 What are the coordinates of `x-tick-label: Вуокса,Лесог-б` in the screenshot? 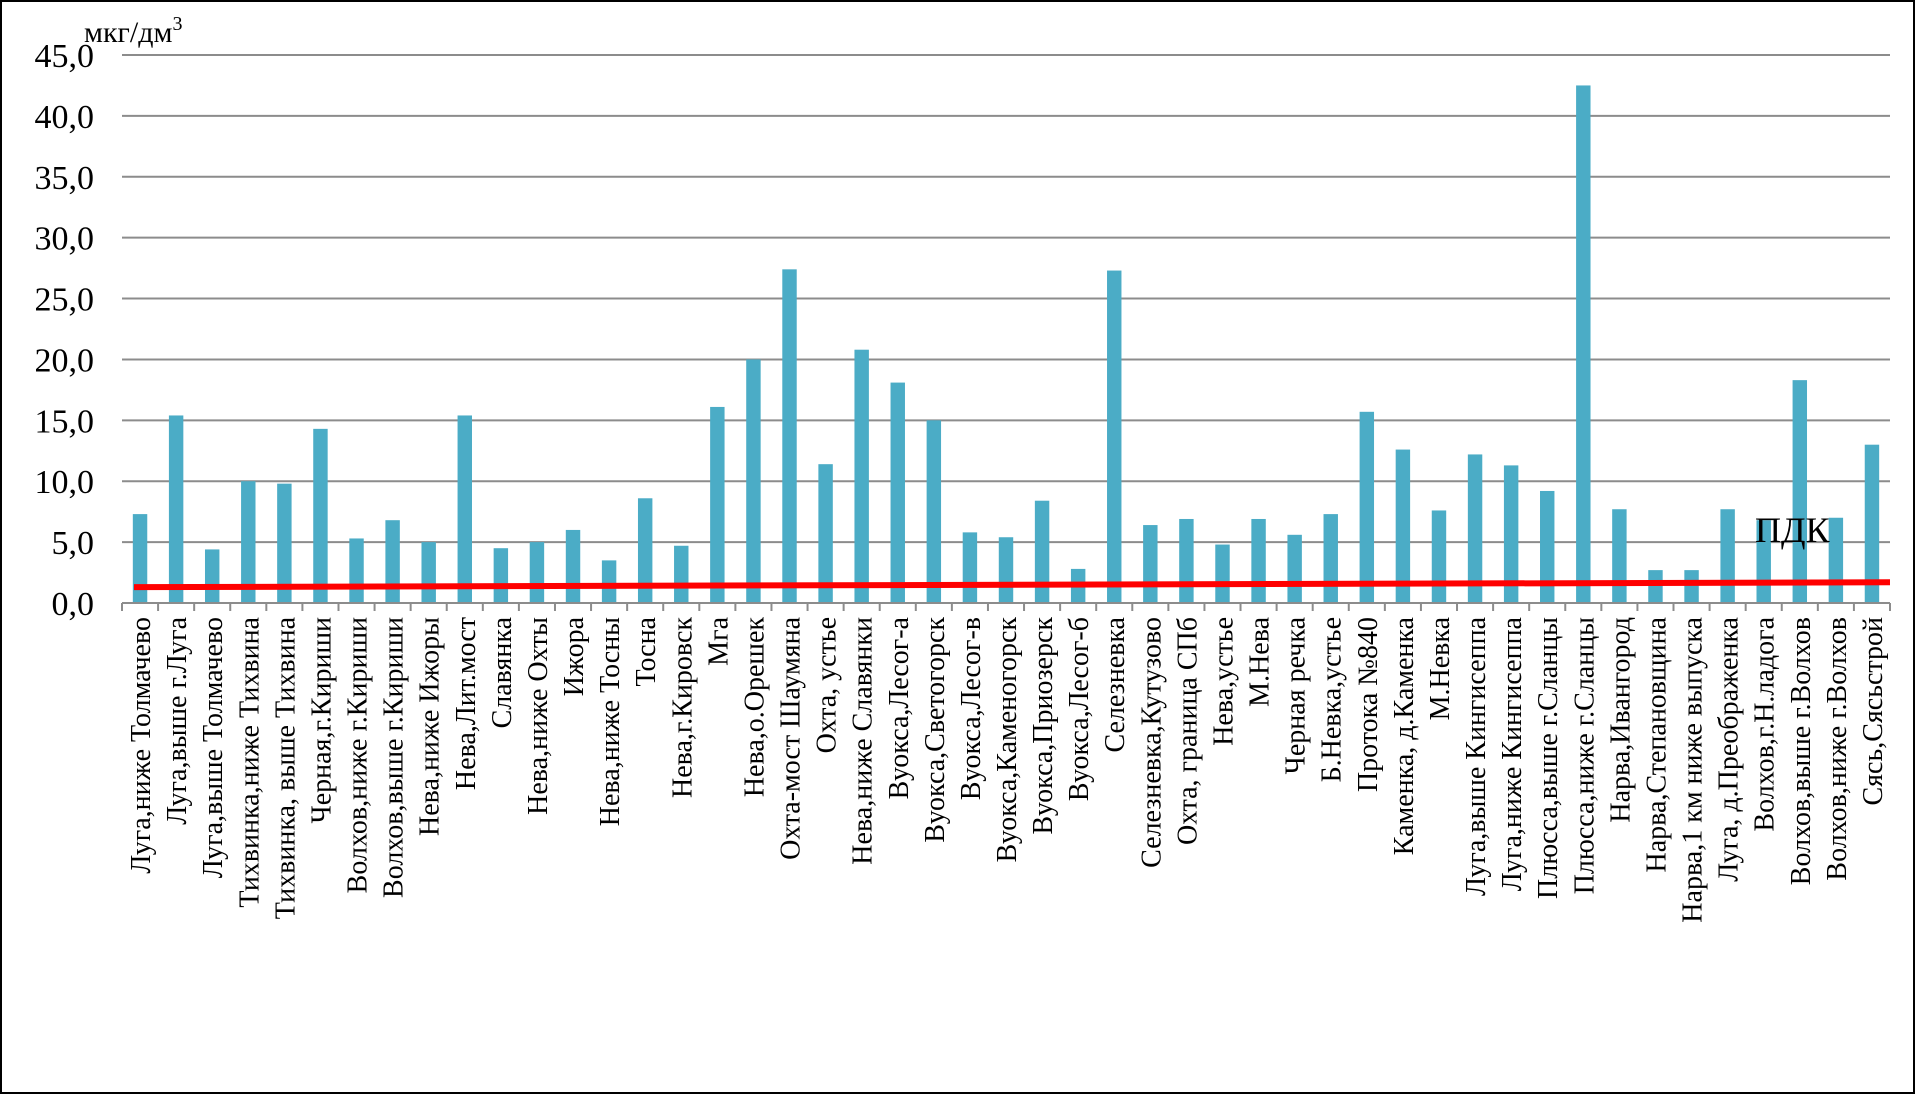 It's located at (1079, 709).